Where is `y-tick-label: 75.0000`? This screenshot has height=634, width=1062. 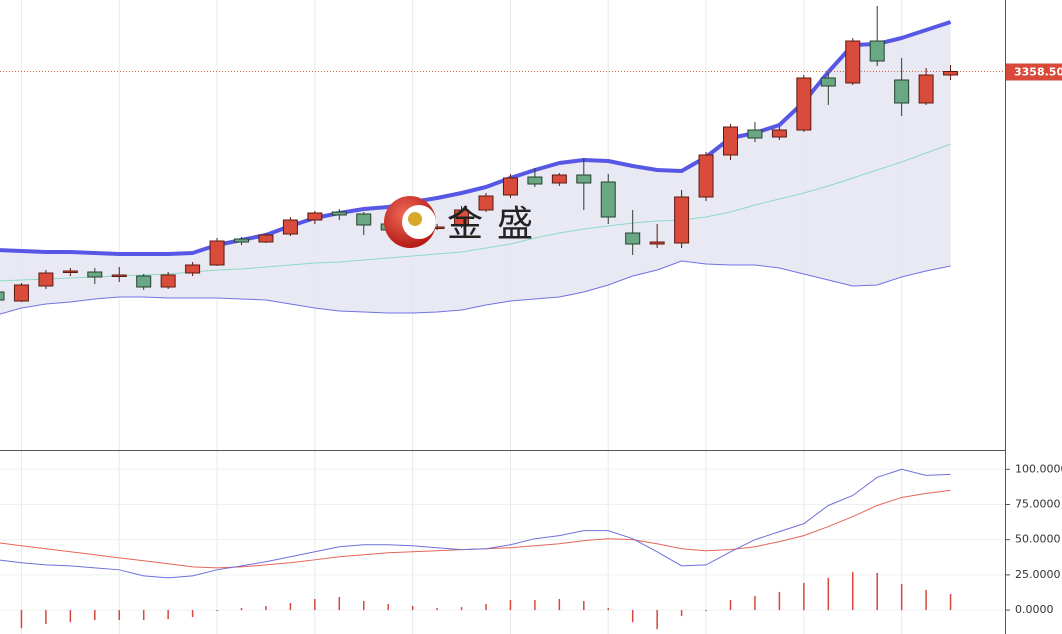
y-tick-label: 75.0000 is located at coordinates (1038, 503).